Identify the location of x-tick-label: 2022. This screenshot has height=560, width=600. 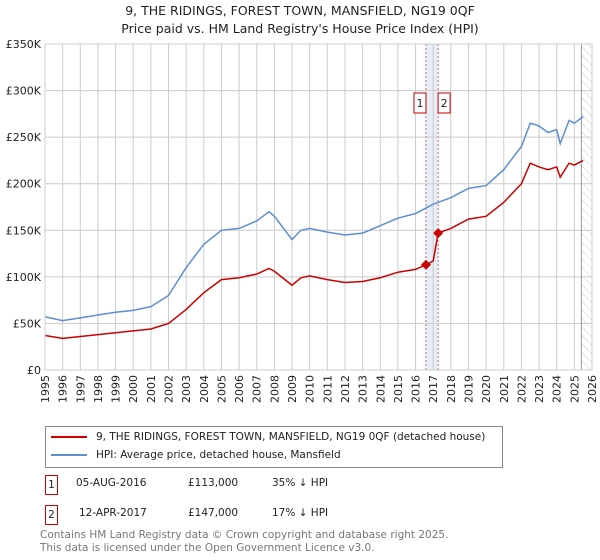
(521, 389).